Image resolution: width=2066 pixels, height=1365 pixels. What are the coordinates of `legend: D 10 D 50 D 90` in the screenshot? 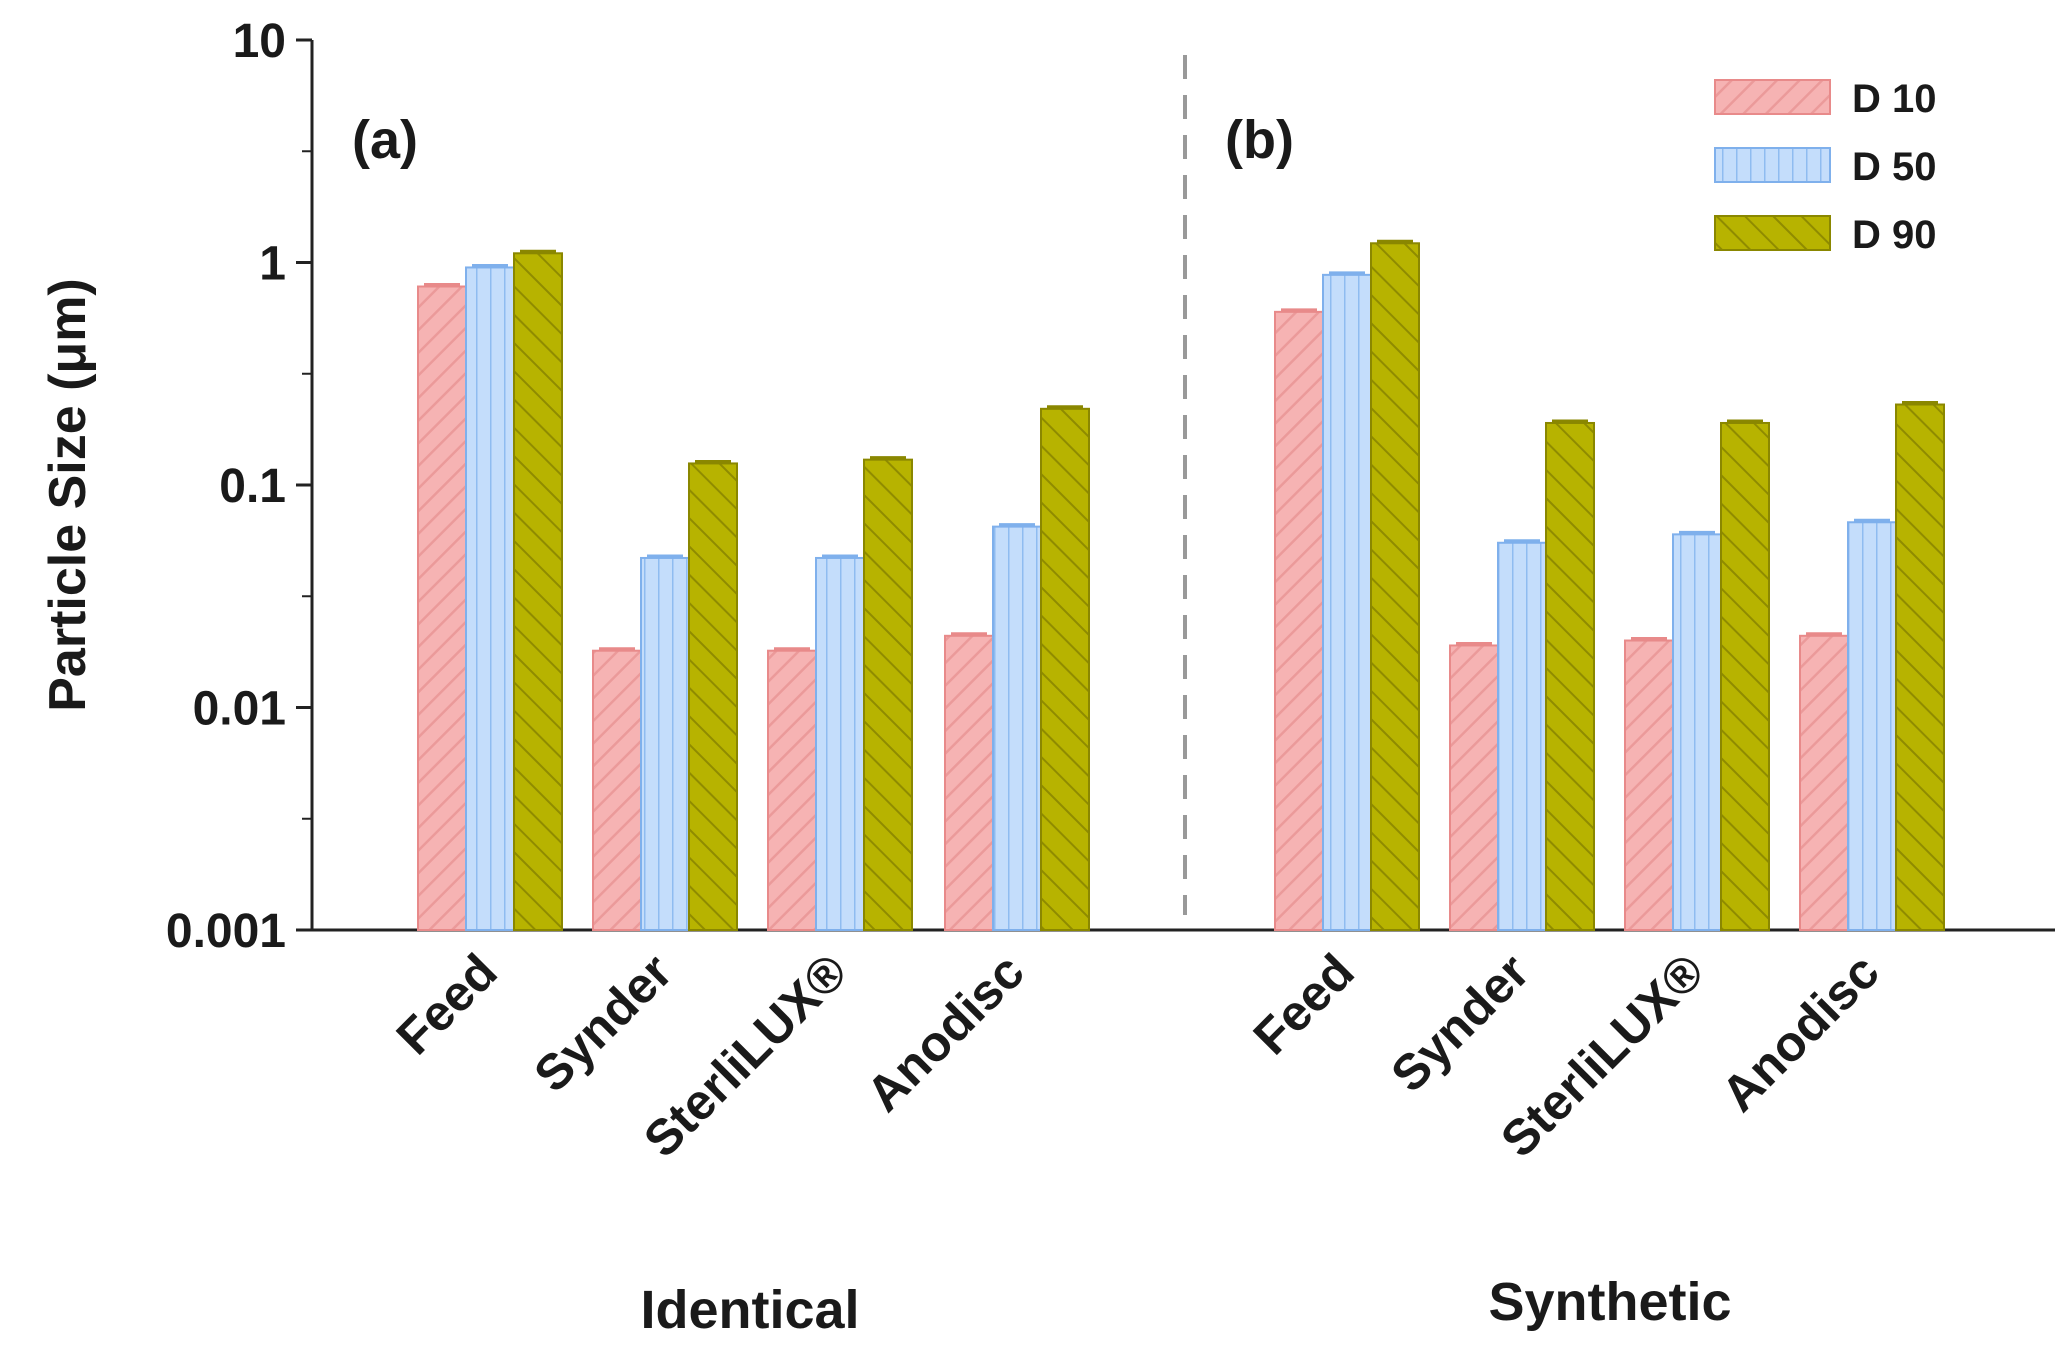 It's located at (1825, 167).